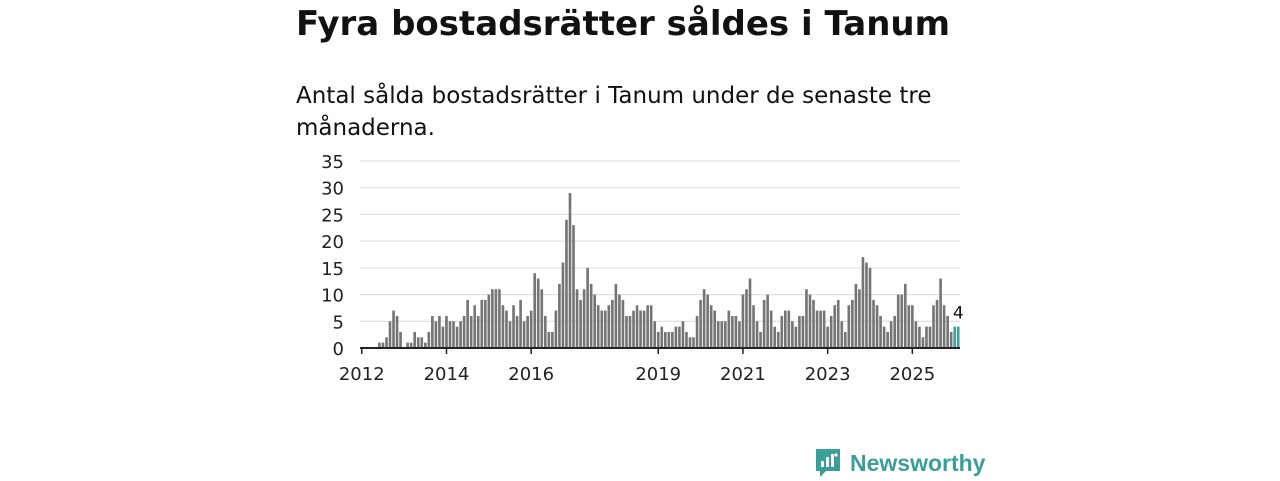  I want to click on y-tick-label: 0, so click(338, 349).